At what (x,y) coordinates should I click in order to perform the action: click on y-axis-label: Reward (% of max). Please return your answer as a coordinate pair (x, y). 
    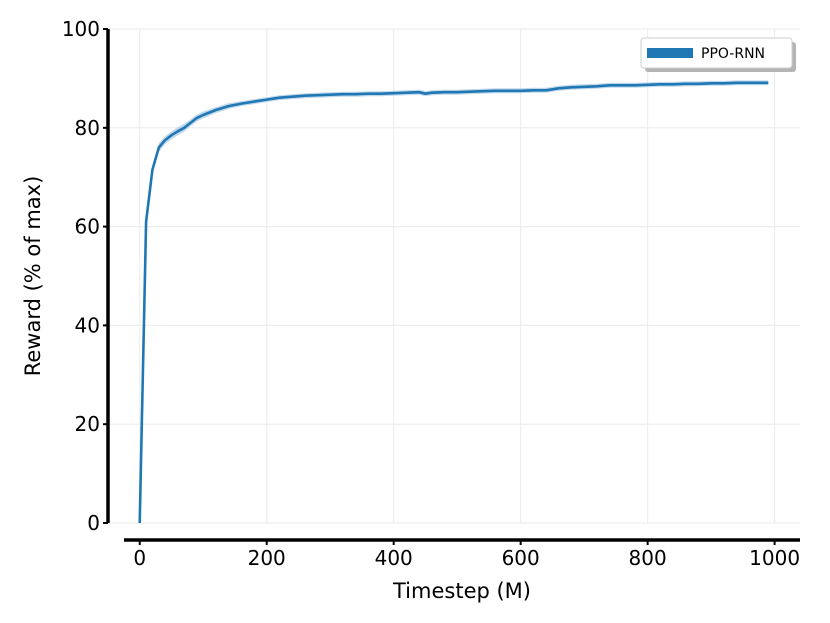
    Looking at the image, I should click on (33, 276).